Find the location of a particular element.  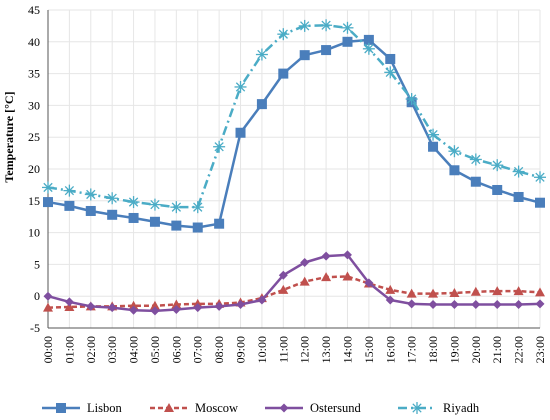

x-tick-label: 04:00 is located at coordinates (134, 349).